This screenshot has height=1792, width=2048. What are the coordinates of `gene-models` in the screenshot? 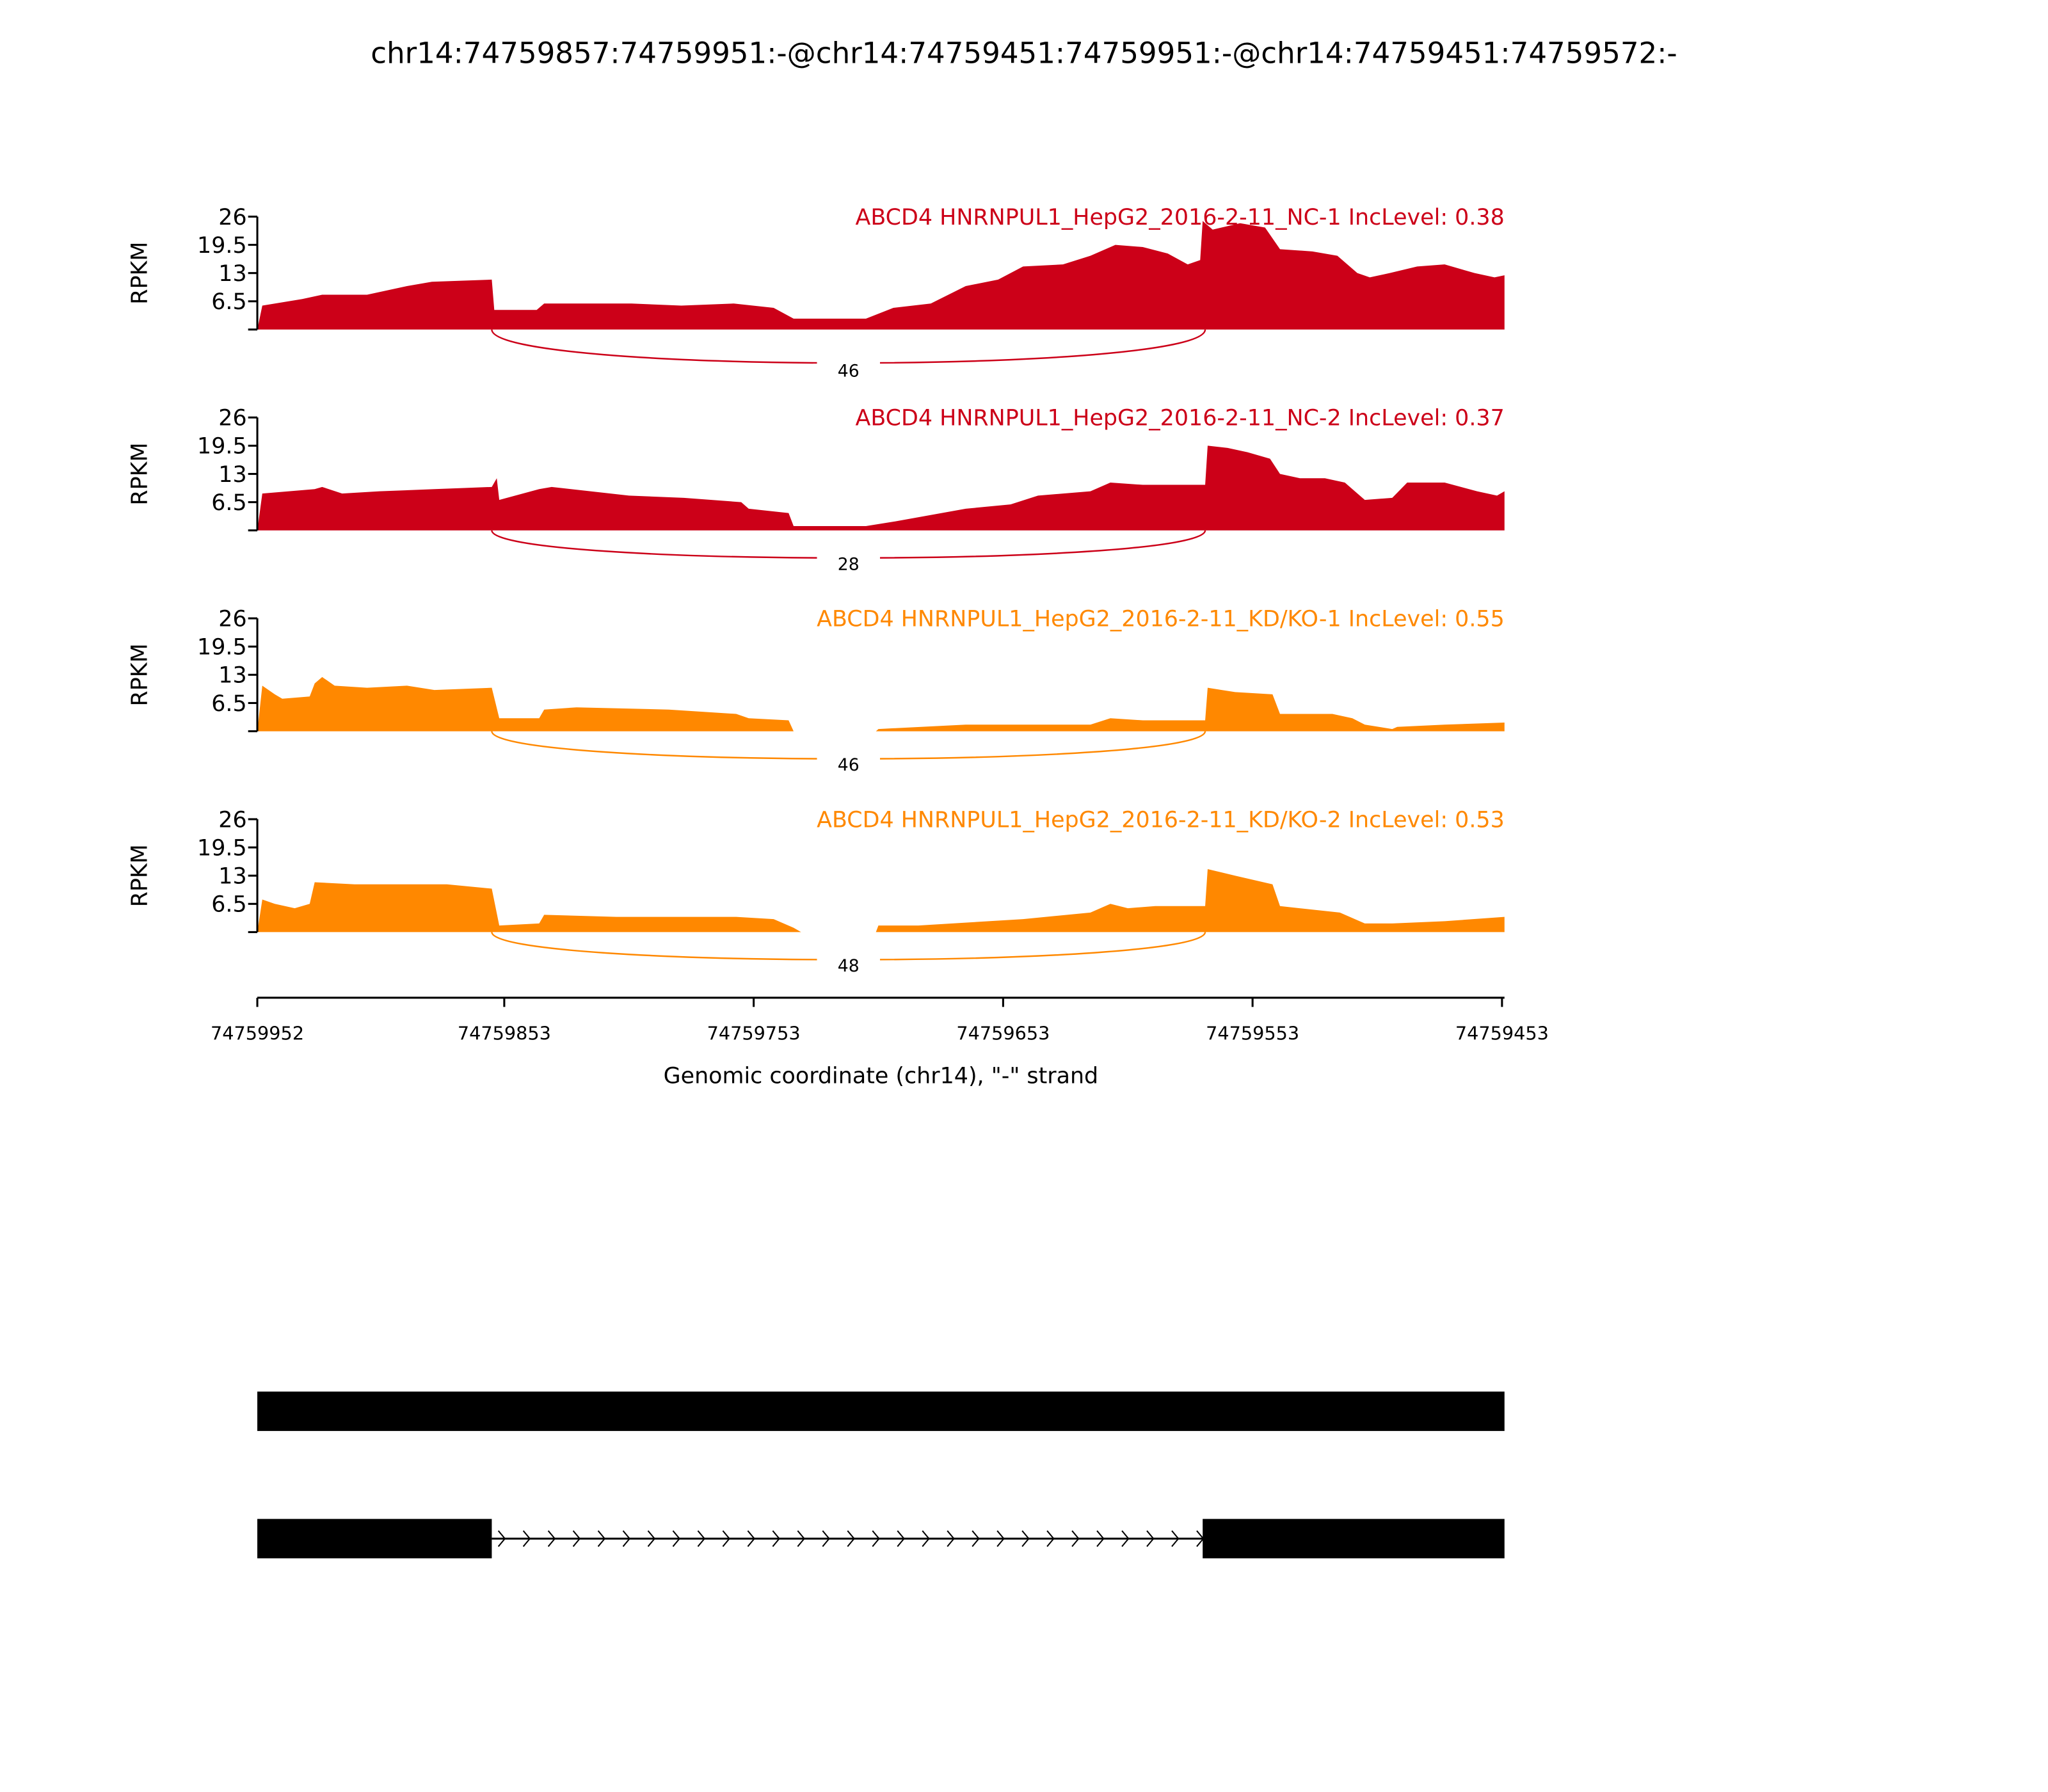 It's located at (881, 1474).